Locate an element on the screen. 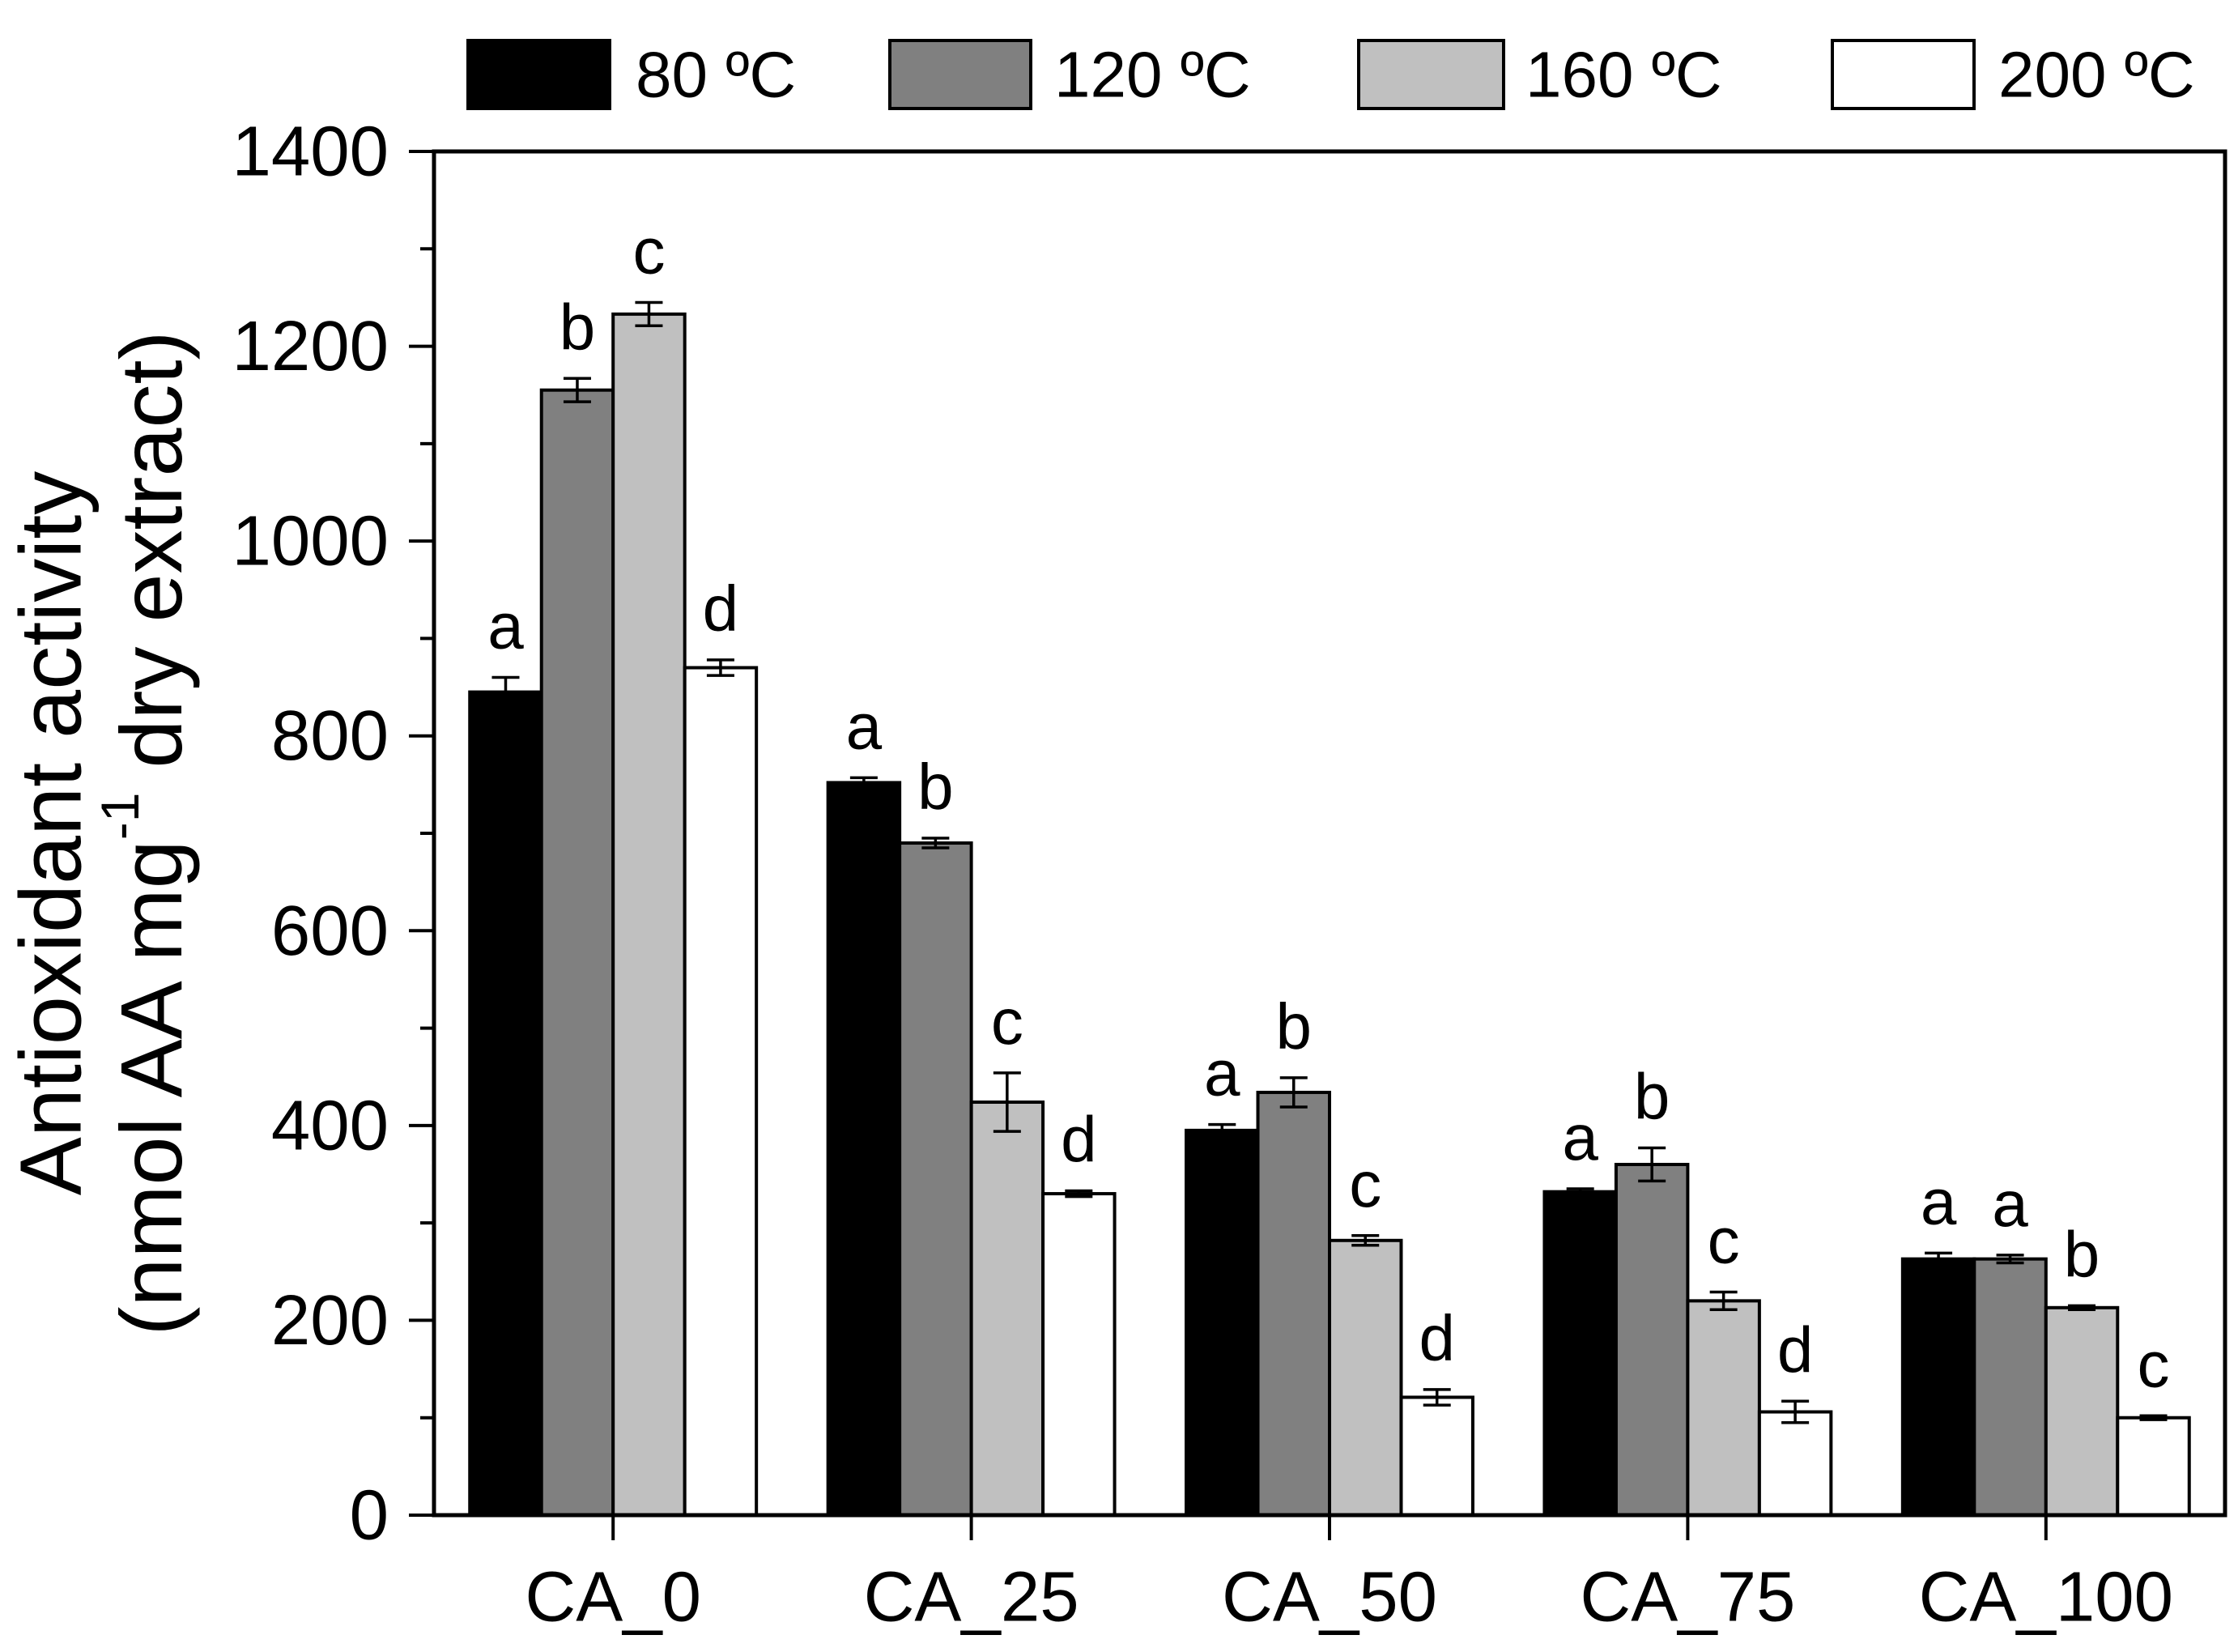  legend-swatch-80-c is located at coordinates (538, 74).